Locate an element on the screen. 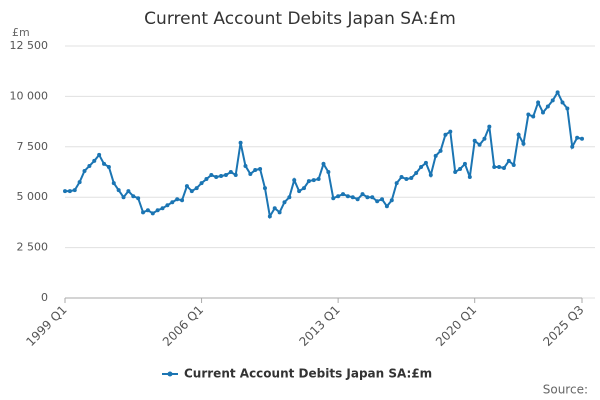 This screenshot has height=400, width=600. x-tick-label: 2006 Q1 is located at coordinates (183, 326).